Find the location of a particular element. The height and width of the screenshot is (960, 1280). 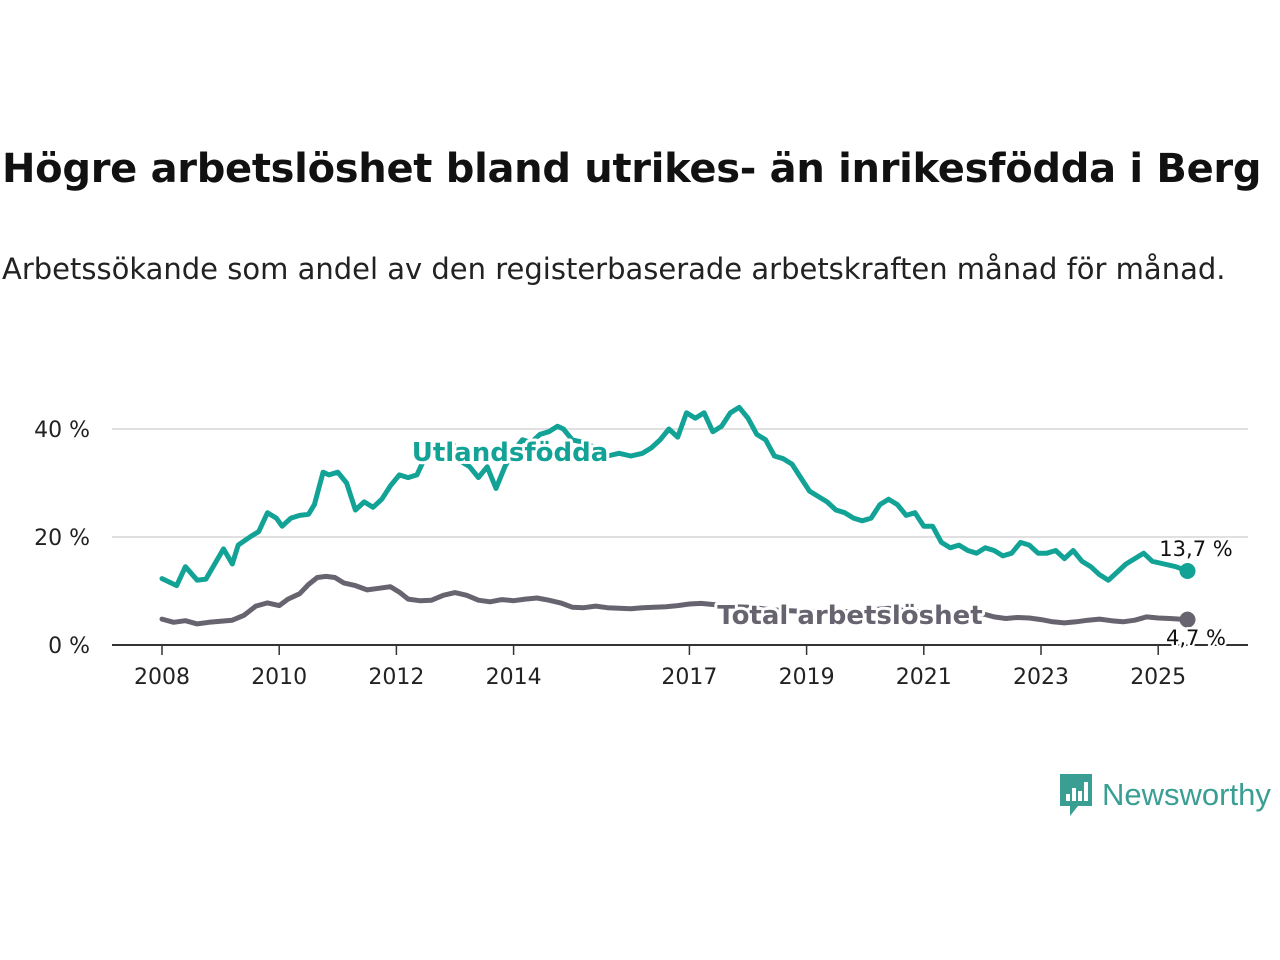

series-label-total: Total arbetslöshet is located at coordinates (849, 616).